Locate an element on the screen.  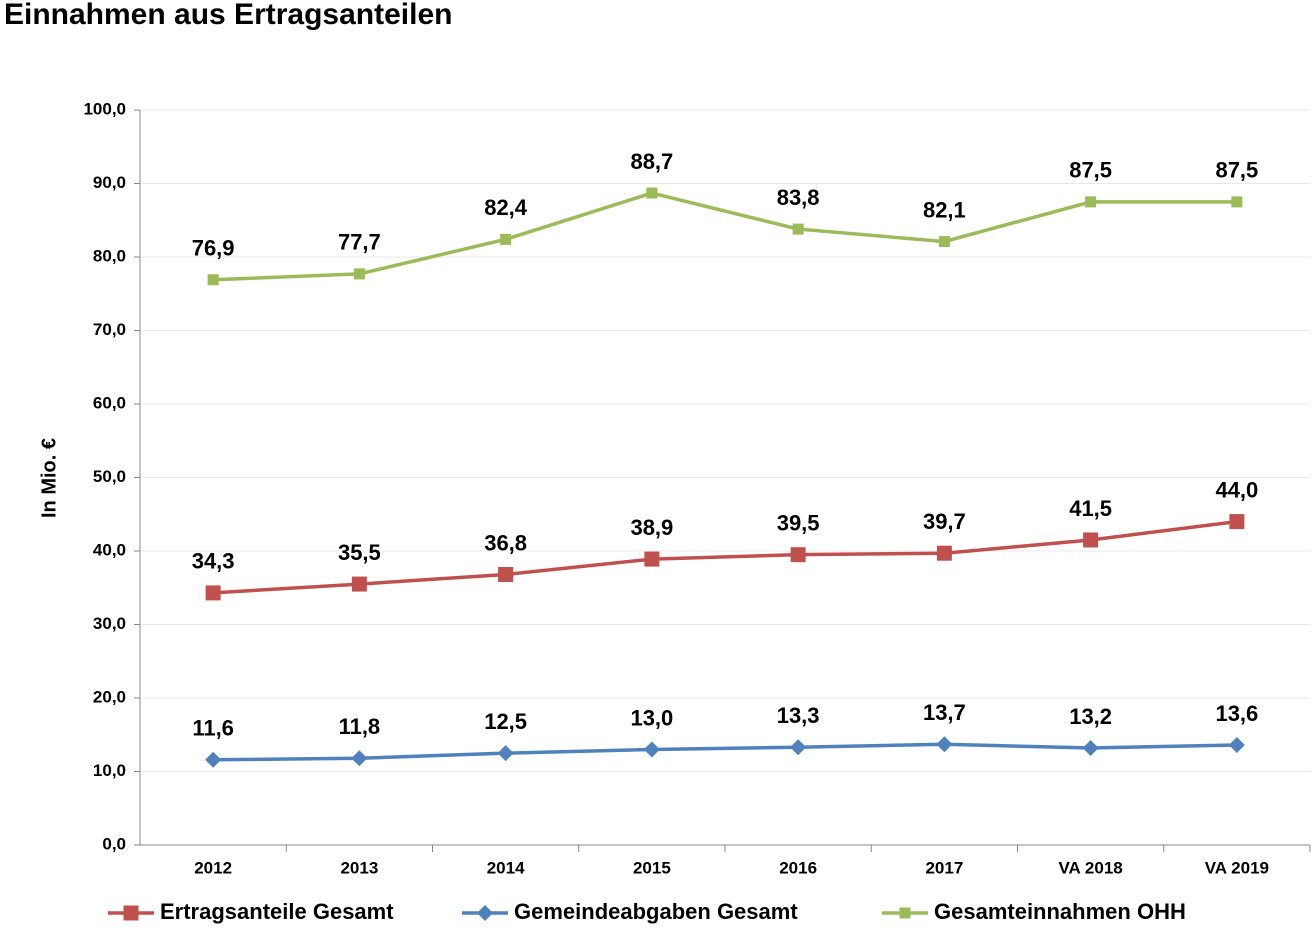
data-label: 88,7 is located at coordinates (651, 161).